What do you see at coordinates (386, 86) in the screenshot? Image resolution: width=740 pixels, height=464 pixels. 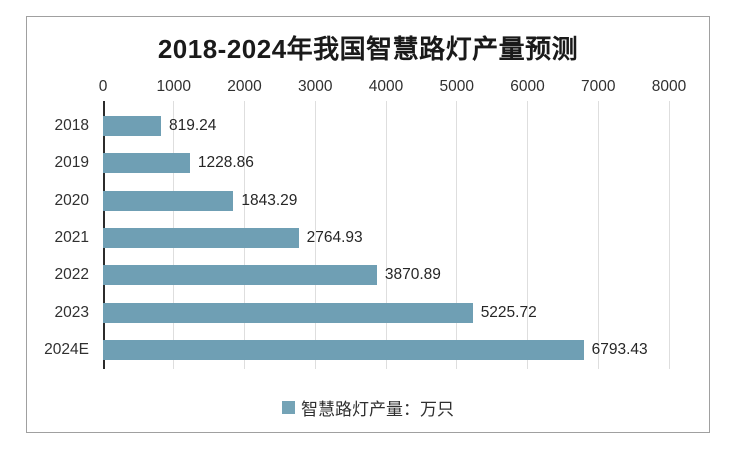 I see `x-axis-tick-label: 4000` at bounding box center [386, 86].